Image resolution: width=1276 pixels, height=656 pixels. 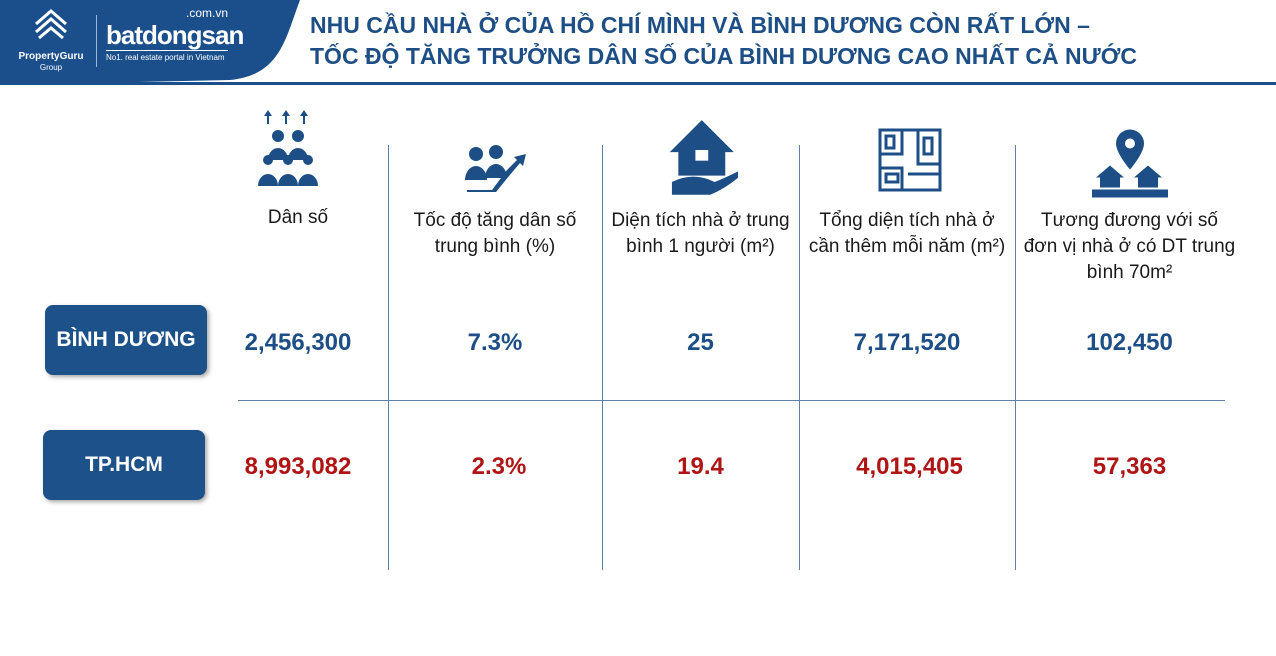 What do you see at coordinates (298, 217) in the screenshot?
I see `column-header-population: Dân số` at bounding box center [298, 217].